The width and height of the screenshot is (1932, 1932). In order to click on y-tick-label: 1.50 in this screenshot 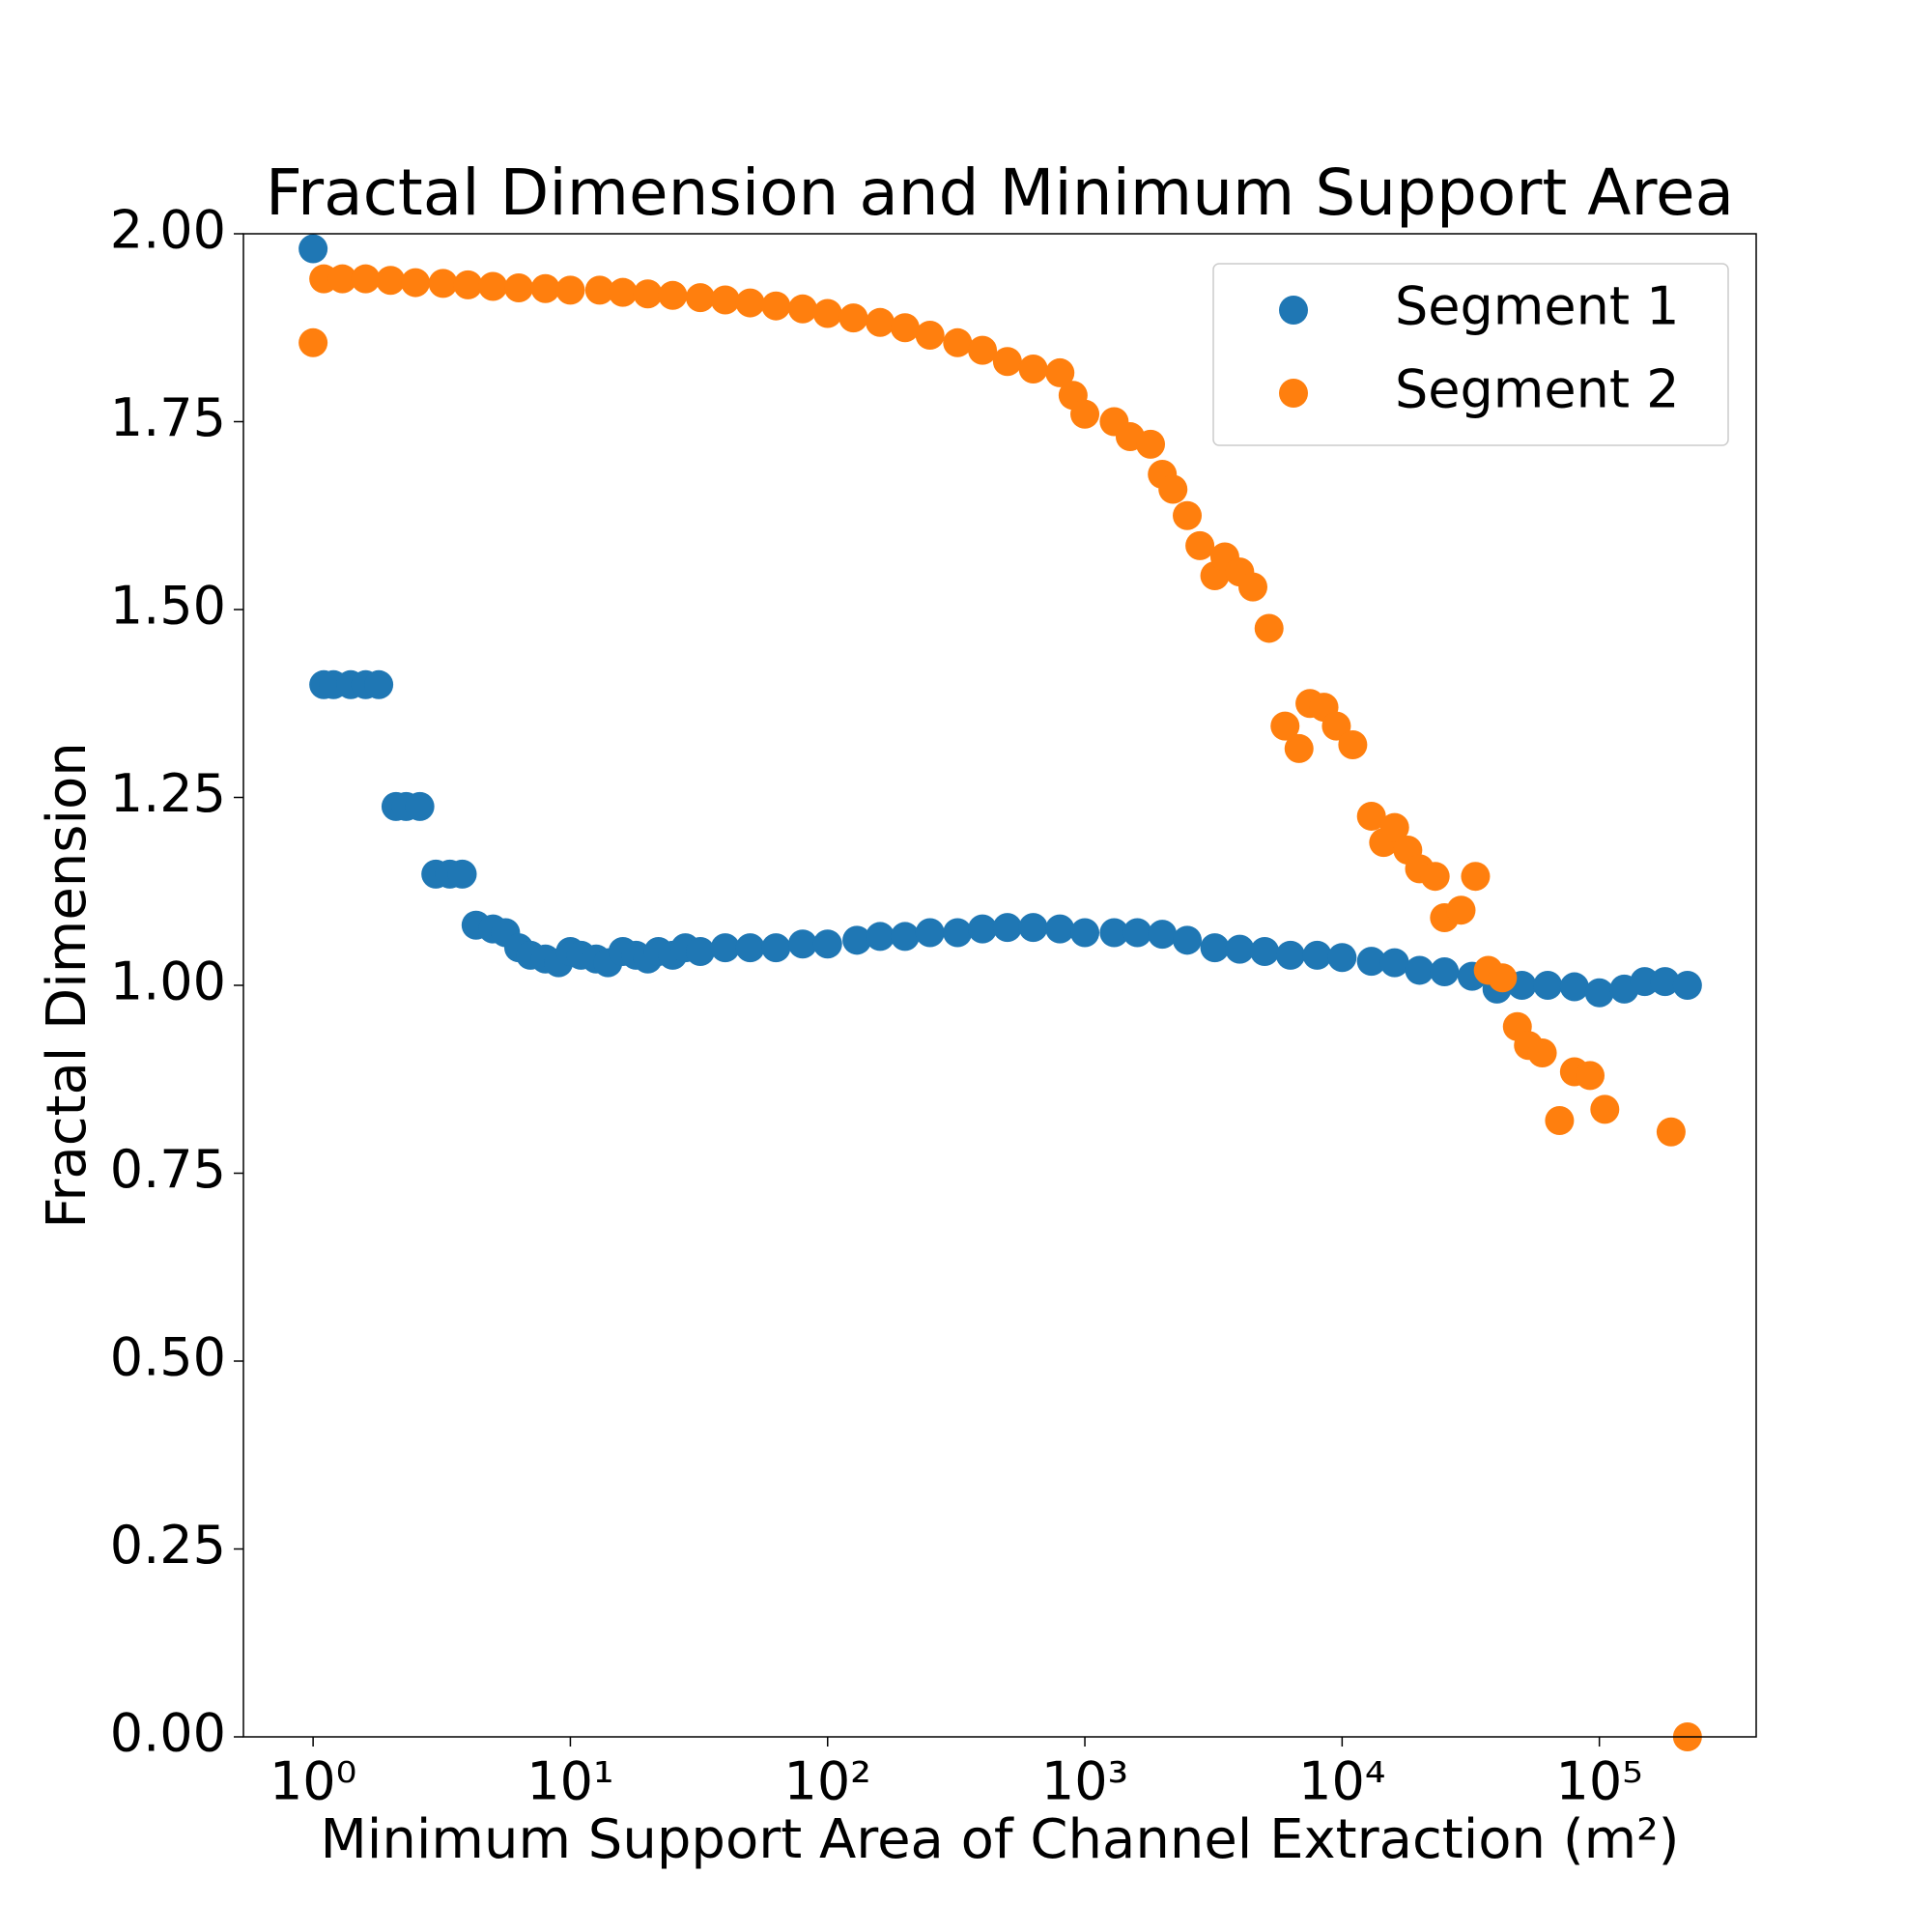, I will do `click(168, 606)`.